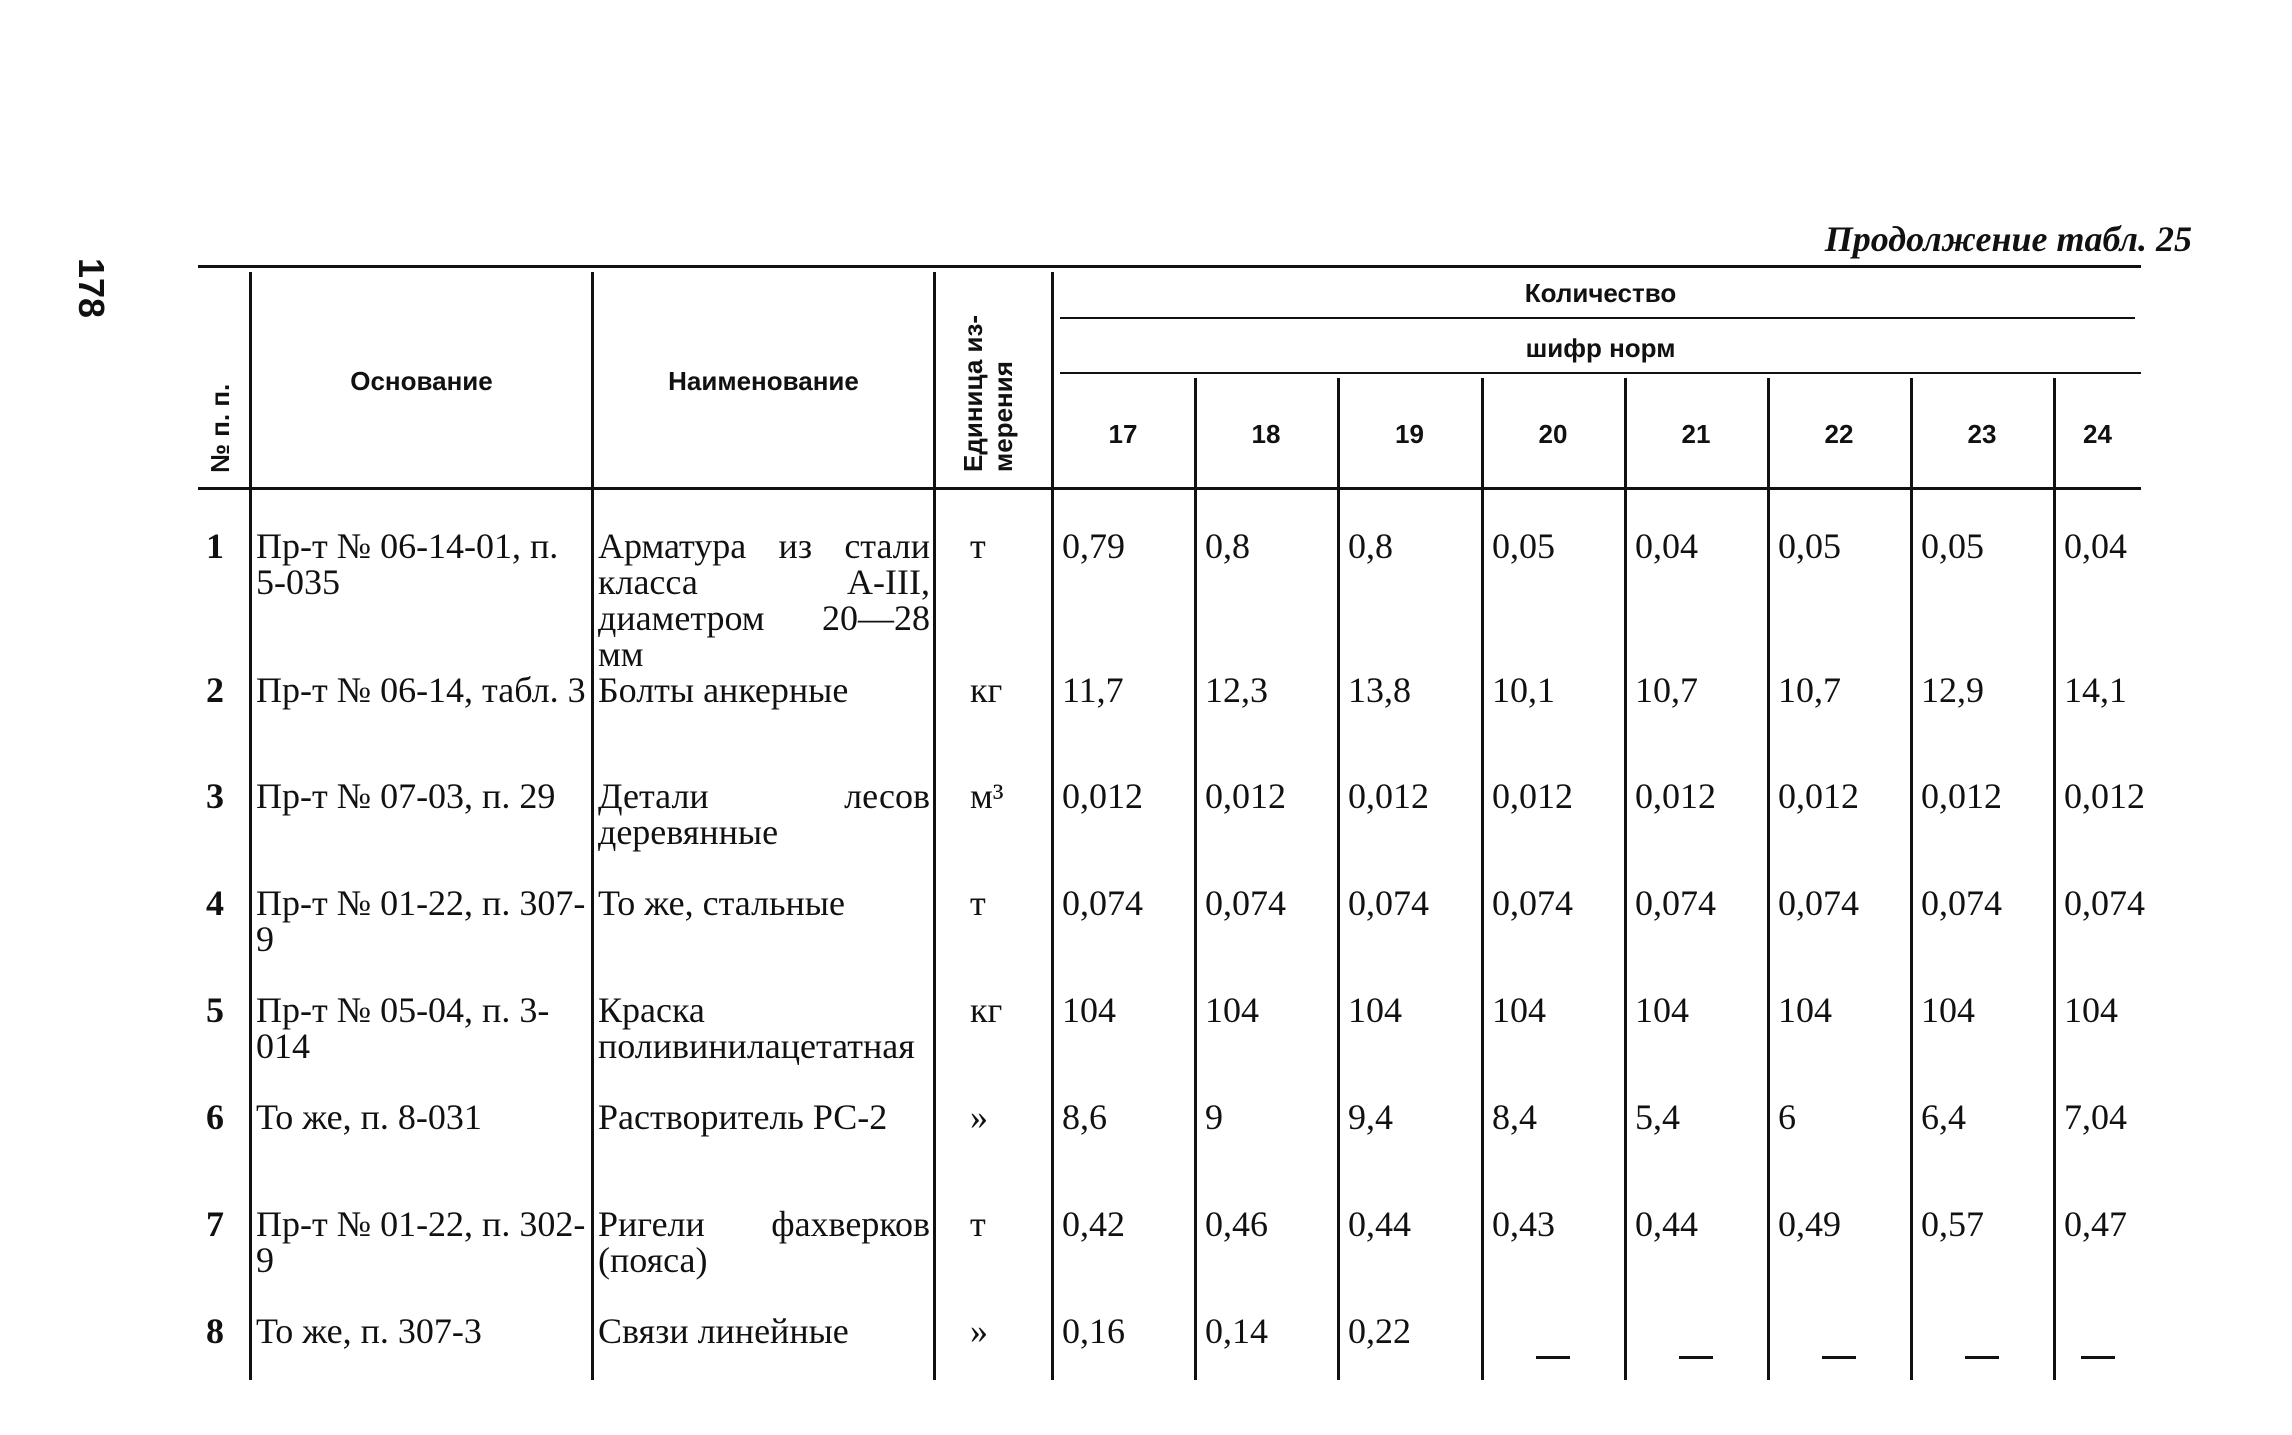  What do you see at coordinates (1553, 434) in the screenshot?
I see `header-norm-3: 20` at bounding box center [1553, 434].